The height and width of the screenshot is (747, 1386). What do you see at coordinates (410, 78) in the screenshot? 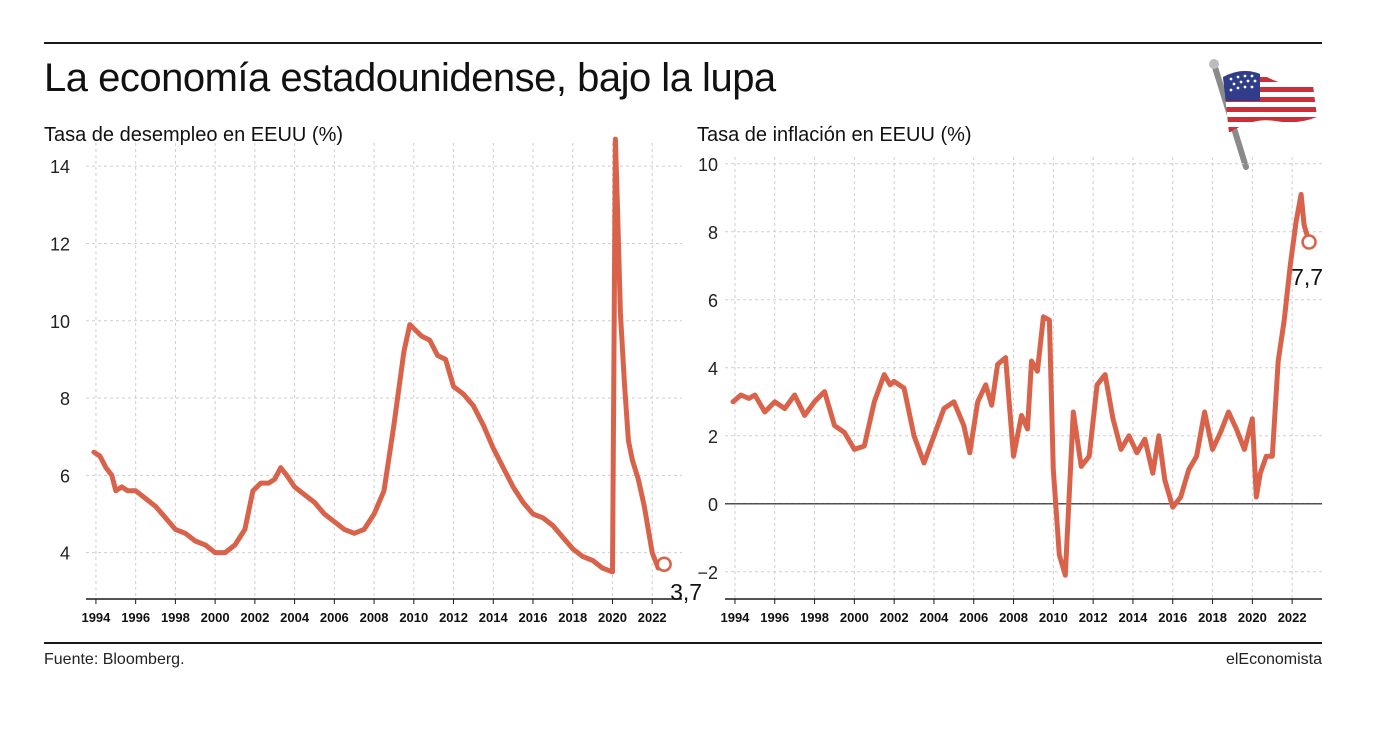
I see `page-title: La economía estadounidense, bajo la lupa` at bounding box center [410, 78].